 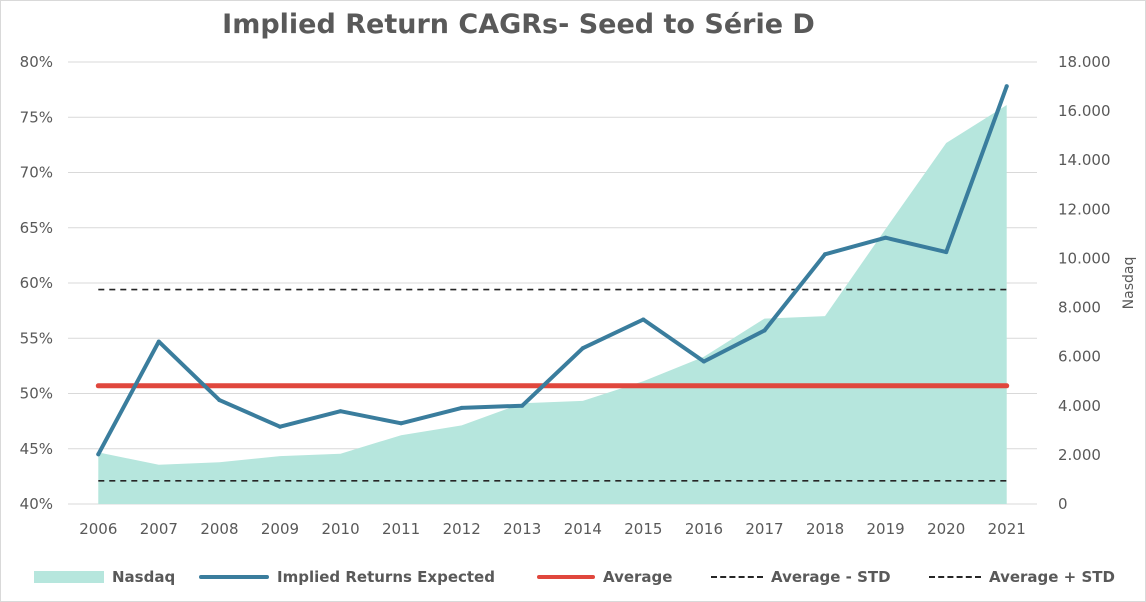 I want to click on x-tick-label: 2006, so click(x=98, y=529).